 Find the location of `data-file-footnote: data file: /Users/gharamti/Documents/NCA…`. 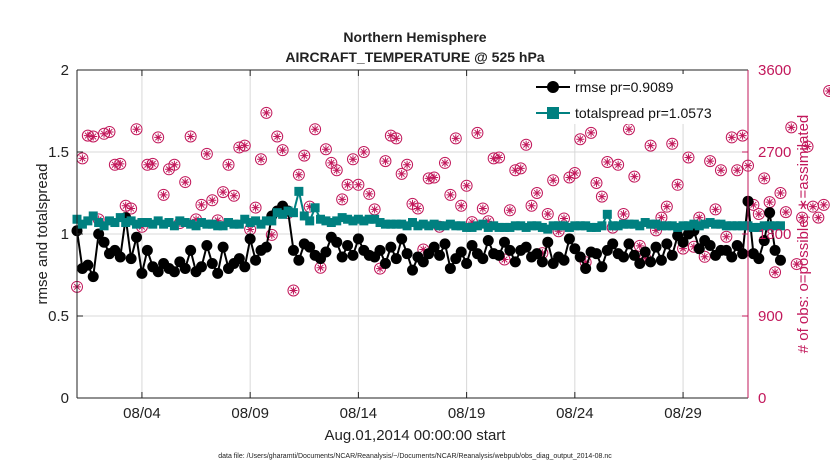

data-file-footnote: data file: /Users/gharamti/Documents/NCA… is located at coordinates (415, 456).